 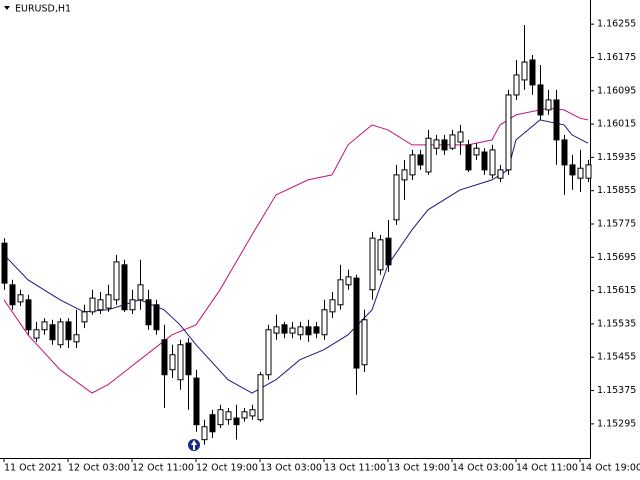 What do you see at coordinates (616, 24) in the screenshot?
I see `y-tick-label: 1.16255` at bounding box center [616, 24].